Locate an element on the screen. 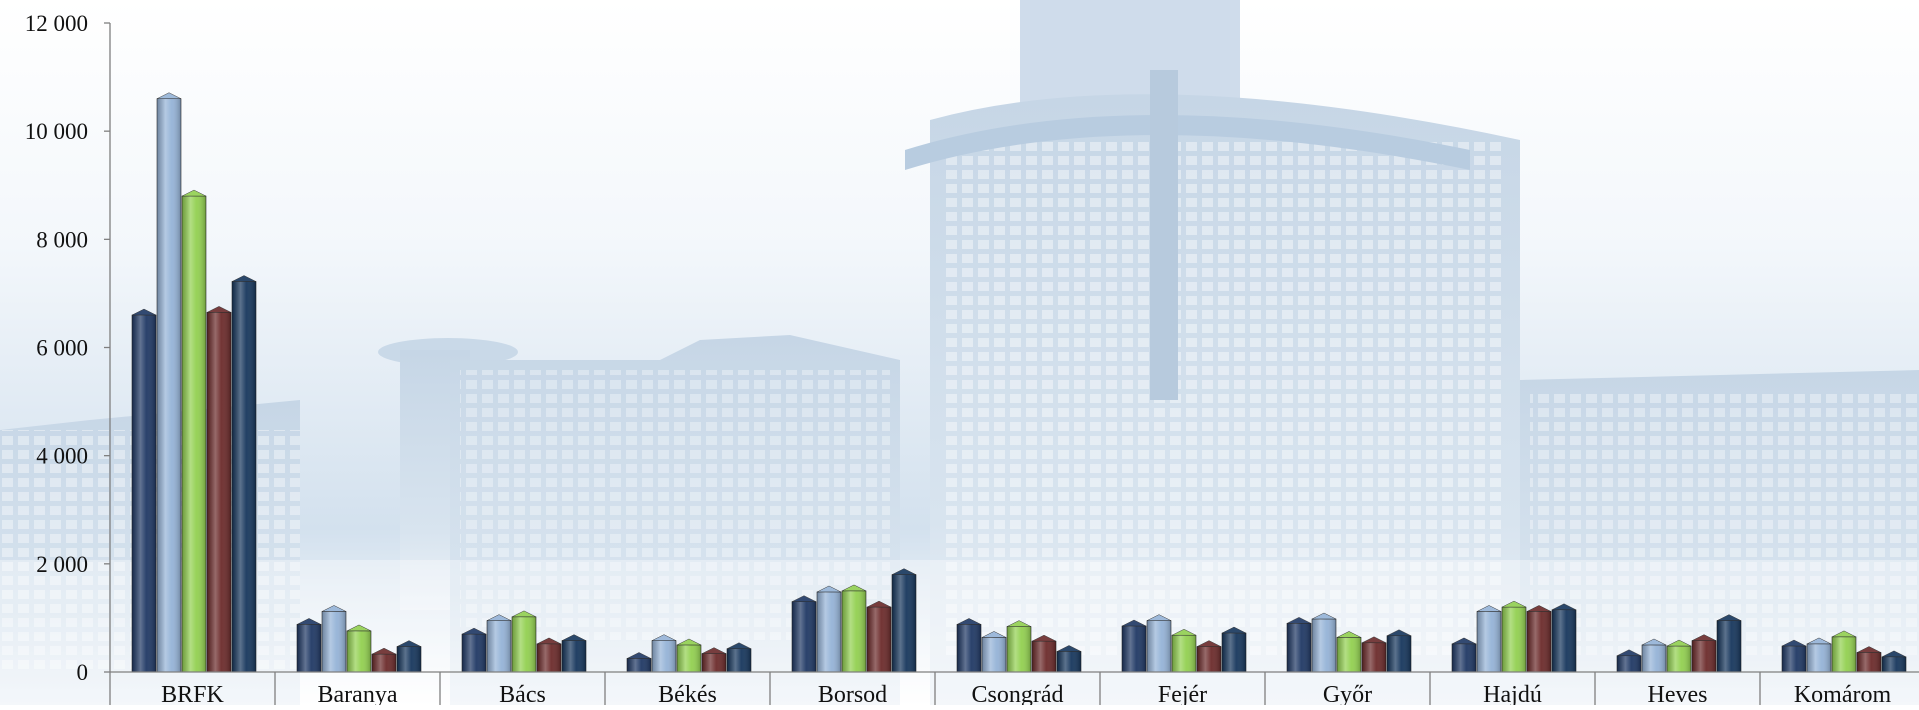  y-tick-label: 2 000 is located at coordinates (62, 564).